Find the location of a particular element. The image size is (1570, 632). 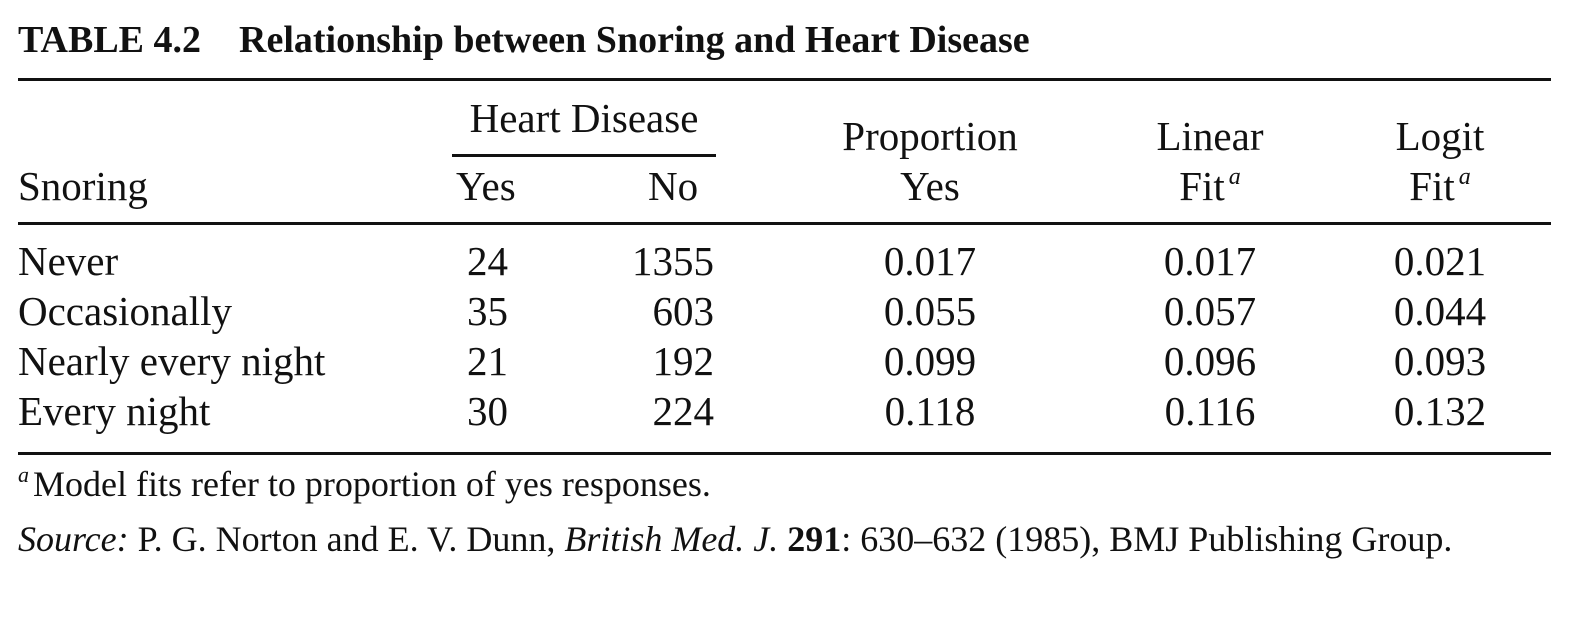

table-row-proportion: 0.055 is located at coordinates (930, 311).